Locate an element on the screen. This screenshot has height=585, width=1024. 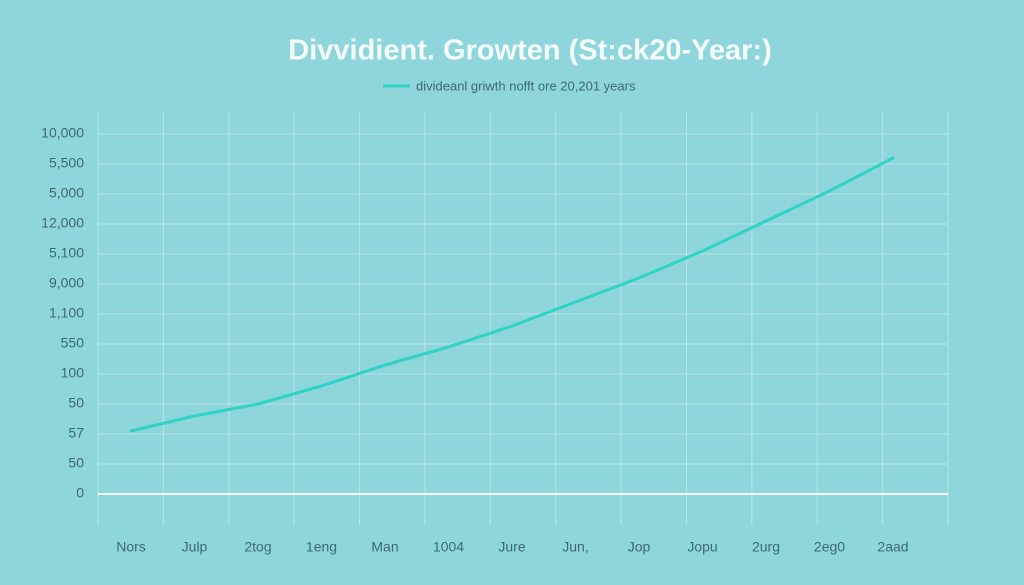
x-tick-label: 2eg0 is located at coordinates (829, 547).